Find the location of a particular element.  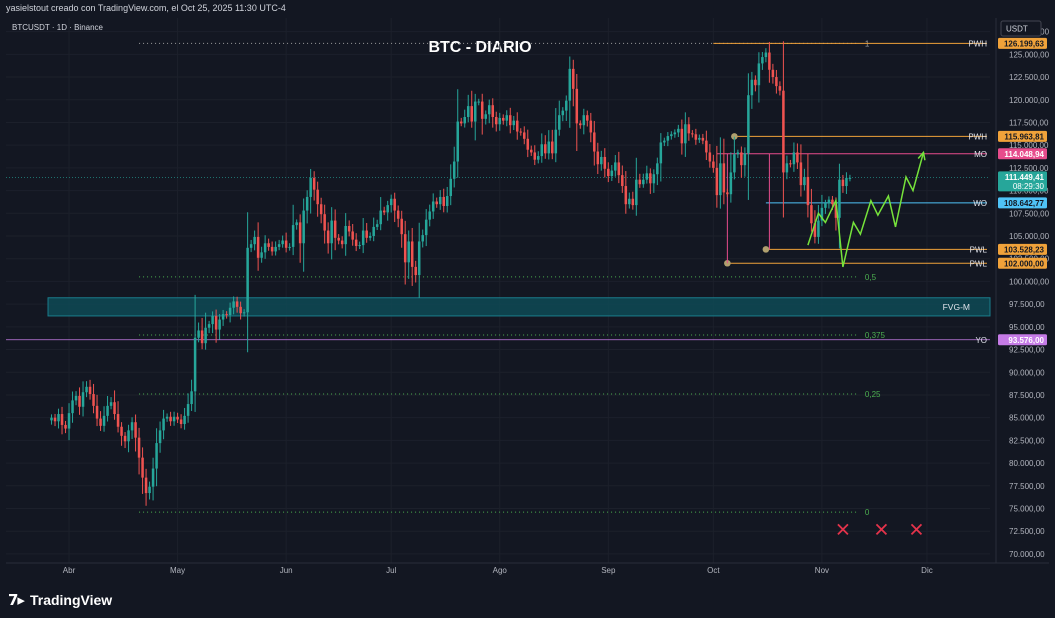

fib-level-label: 0,375 is located at coordinates (875, 335).